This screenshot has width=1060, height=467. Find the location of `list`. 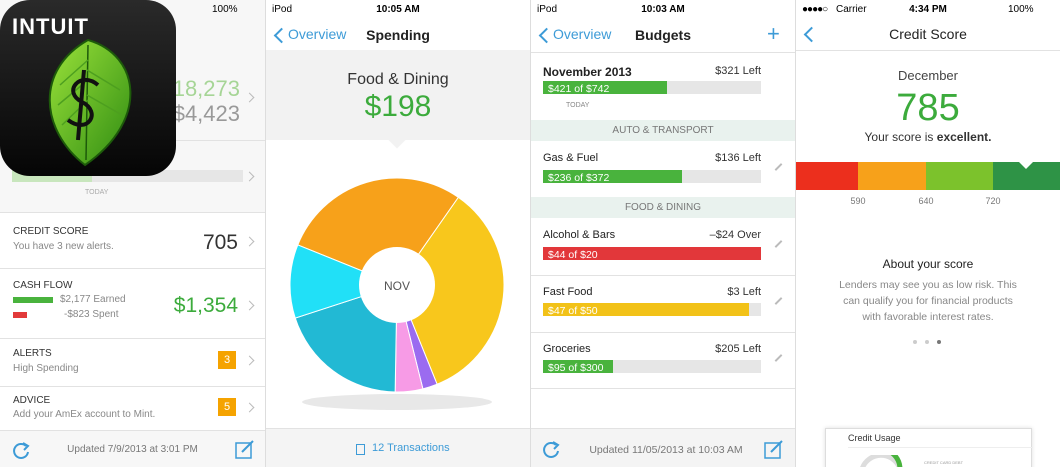

list is located at coordinates (132, 321).